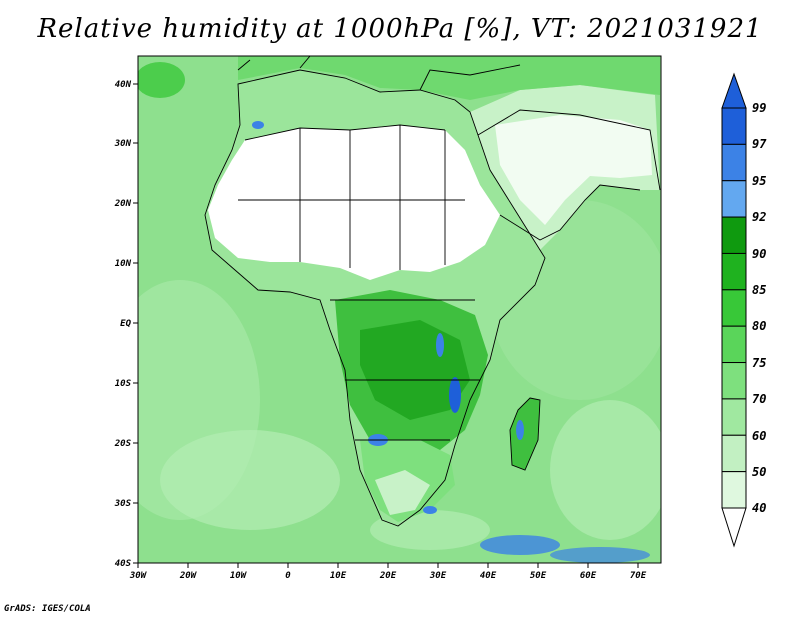 The height and width of the screenshot is (618, 800). Describe the element at coordinates (188, 576) in the screenshot. I see `lon-label-20w: 20W` at that location.